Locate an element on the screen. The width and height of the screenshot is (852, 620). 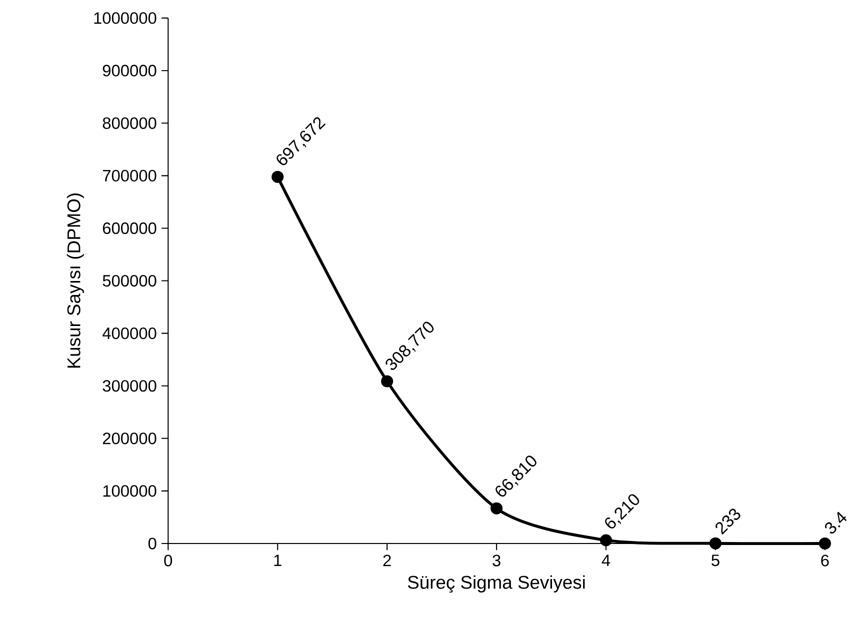
y-tick-label: 800000 is located at coordinates (129, 124).